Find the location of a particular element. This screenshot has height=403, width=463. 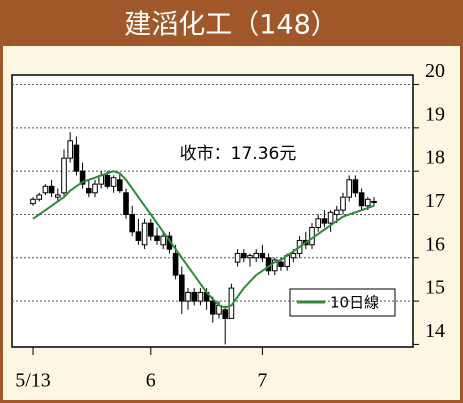

y-tick-label: 16 is located at coordinates (435, 244).